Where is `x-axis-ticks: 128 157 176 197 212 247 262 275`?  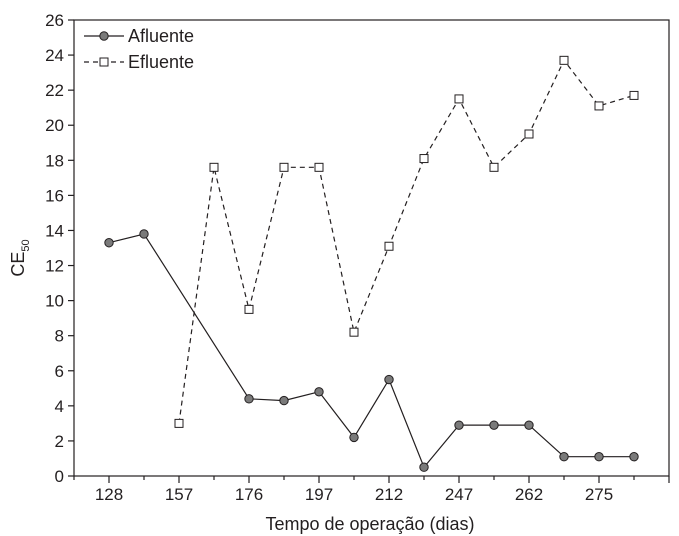
x-axis-ticks: 128 157 176 197 212 247 262 275 is located at coordinates (371, 490).